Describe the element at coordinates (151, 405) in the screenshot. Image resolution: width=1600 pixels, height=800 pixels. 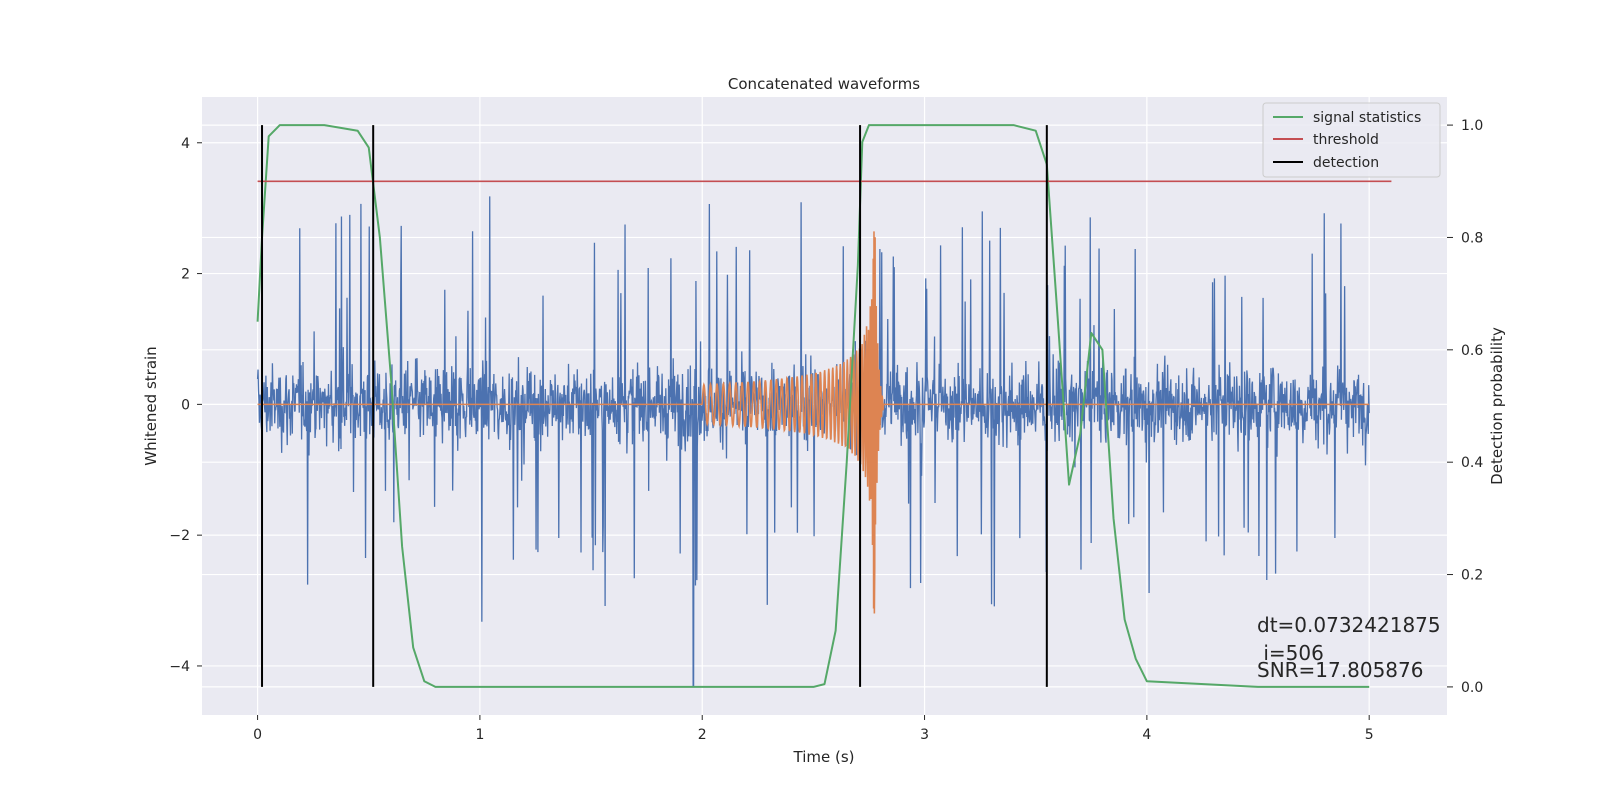
I see `y-axis-label: Whitened strain` at that location.